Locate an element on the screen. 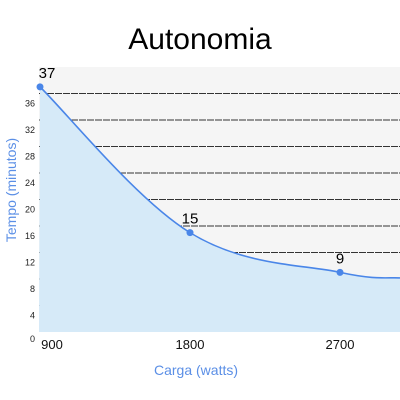 Image resolution: width=400 pixels, height=400 pixels. y-tick-label: 36 is located at coordinates (30, 104).